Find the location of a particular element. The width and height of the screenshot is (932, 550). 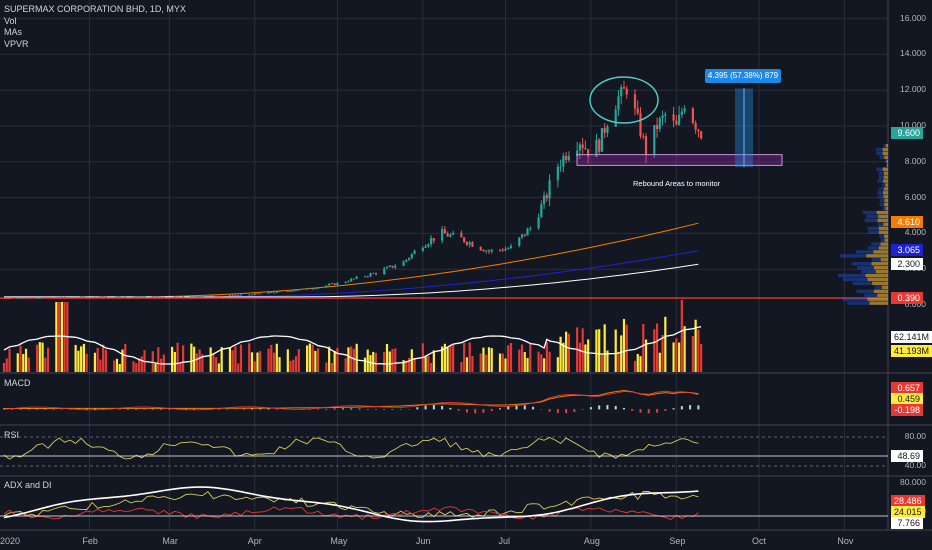

time-tick-label: Jul is located at coordinates (504, 541).